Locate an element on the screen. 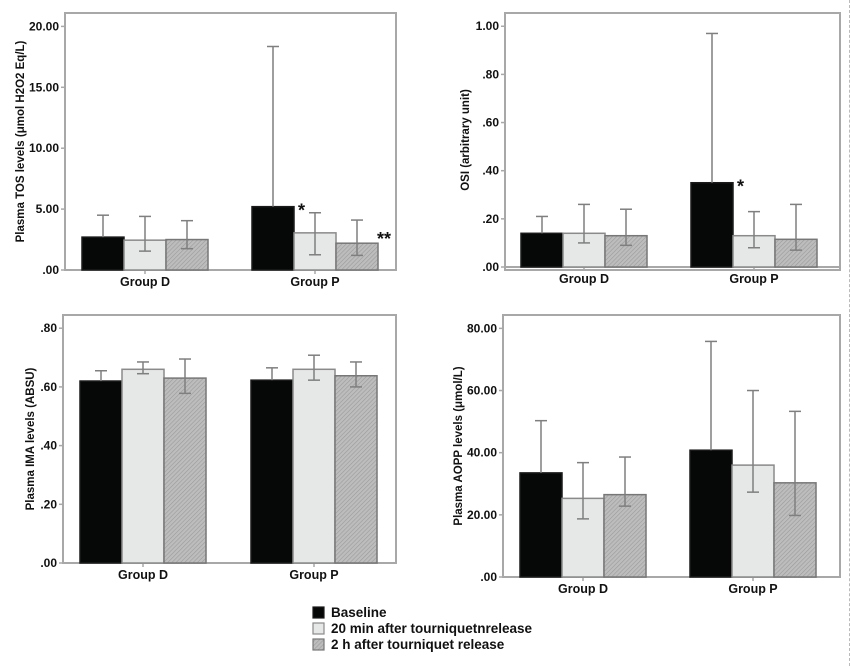 This screenshot has height=666, width=850. significance-marker: ** is located at coordinates (384, 239).